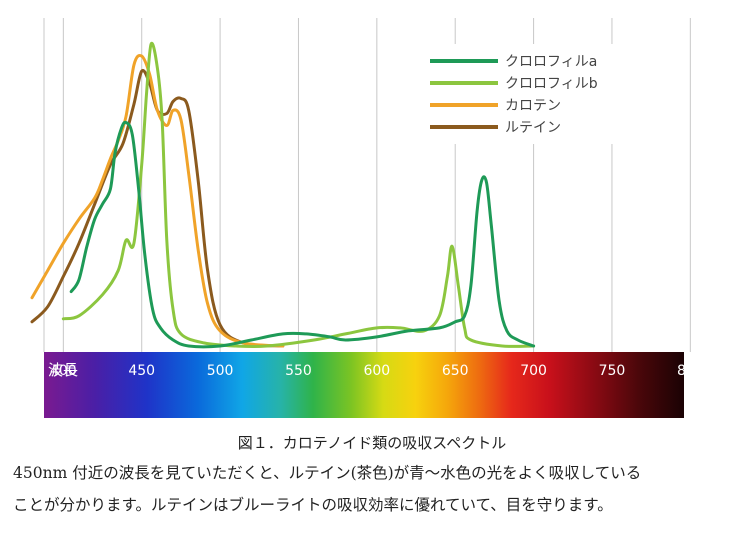  What do you see at coordinates (372, 443) in the screenshot?
I see `figure-caption: 図１．カロテノイド類の吸収スペクトル` at bounding box center [372, 443].